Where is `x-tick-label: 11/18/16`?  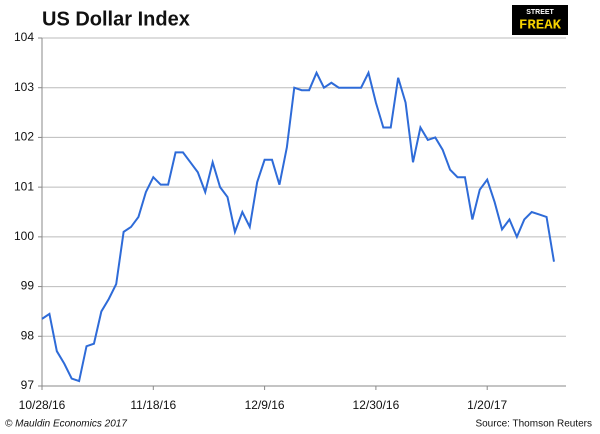
x-tick-label: 11/18/16 is located at coordinates (153, 405).